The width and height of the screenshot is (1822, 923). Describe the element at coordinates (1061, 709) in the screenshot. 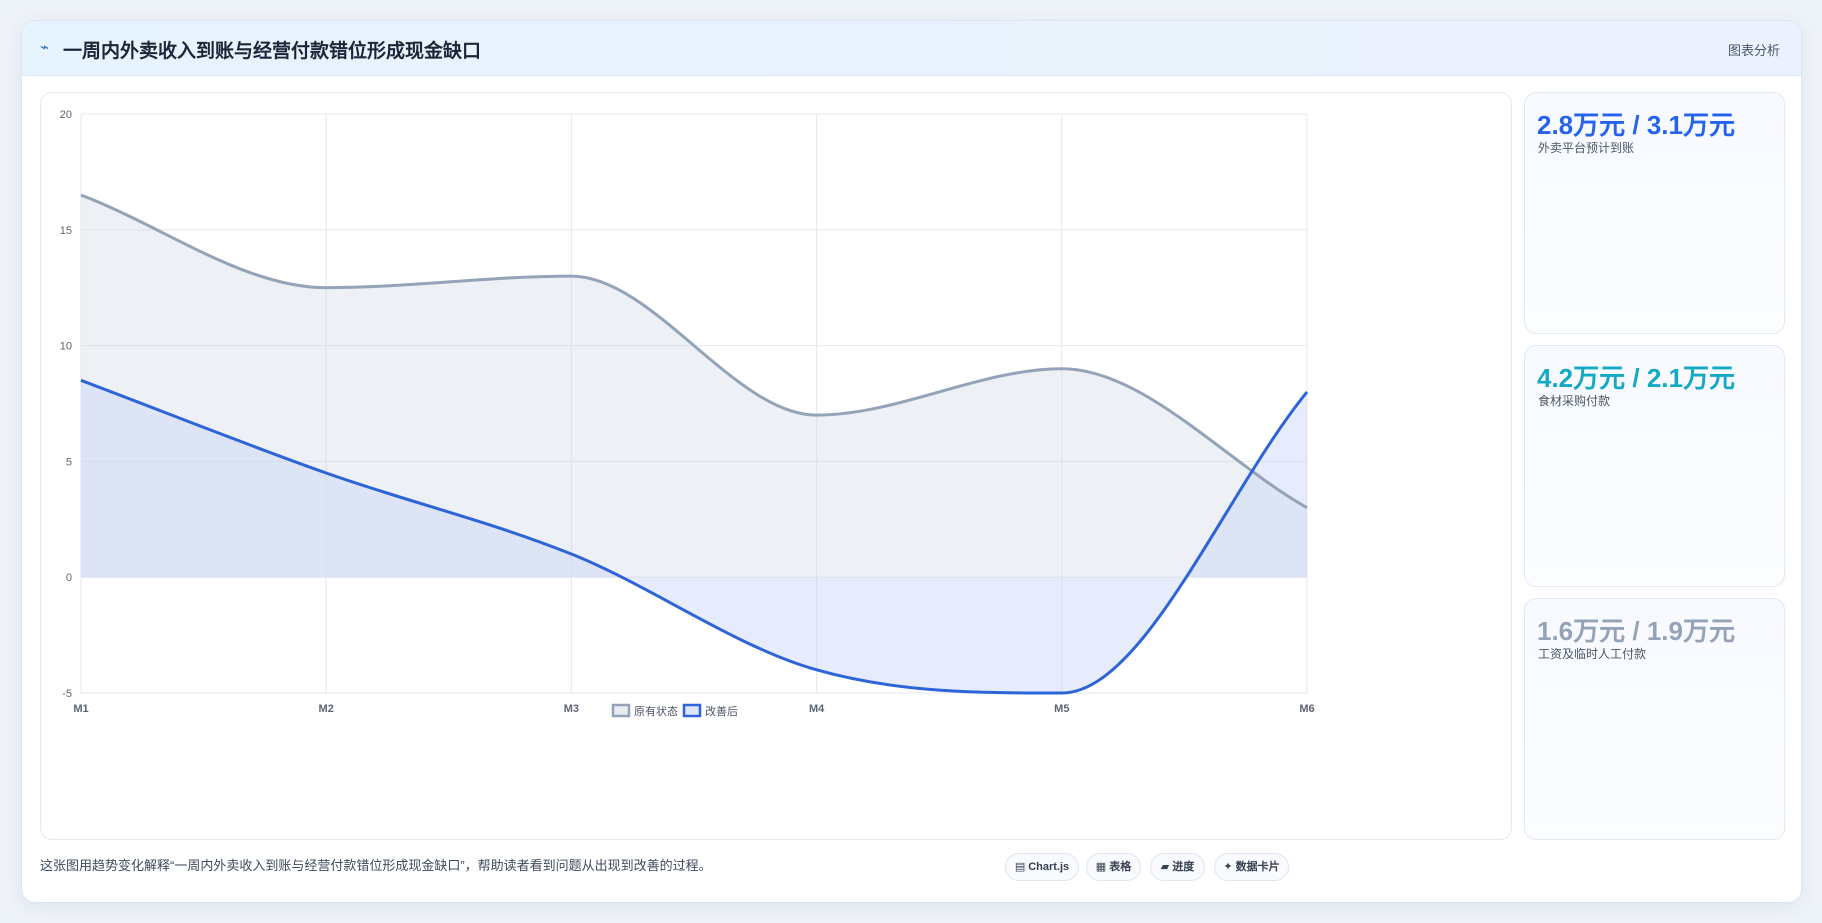

I see `x-tick-label: M5` at that location.